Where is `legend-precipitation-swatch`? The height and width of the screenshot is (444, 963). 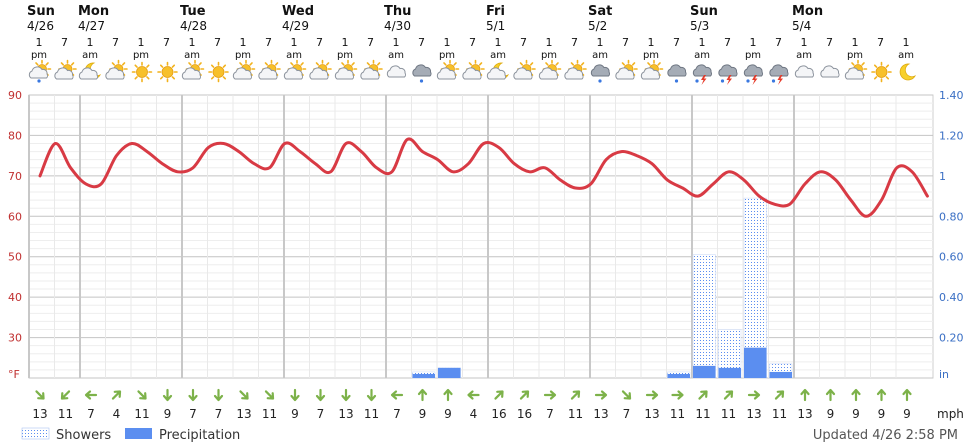
legend-precipitation-swatch is located at coordinates (138, 433).